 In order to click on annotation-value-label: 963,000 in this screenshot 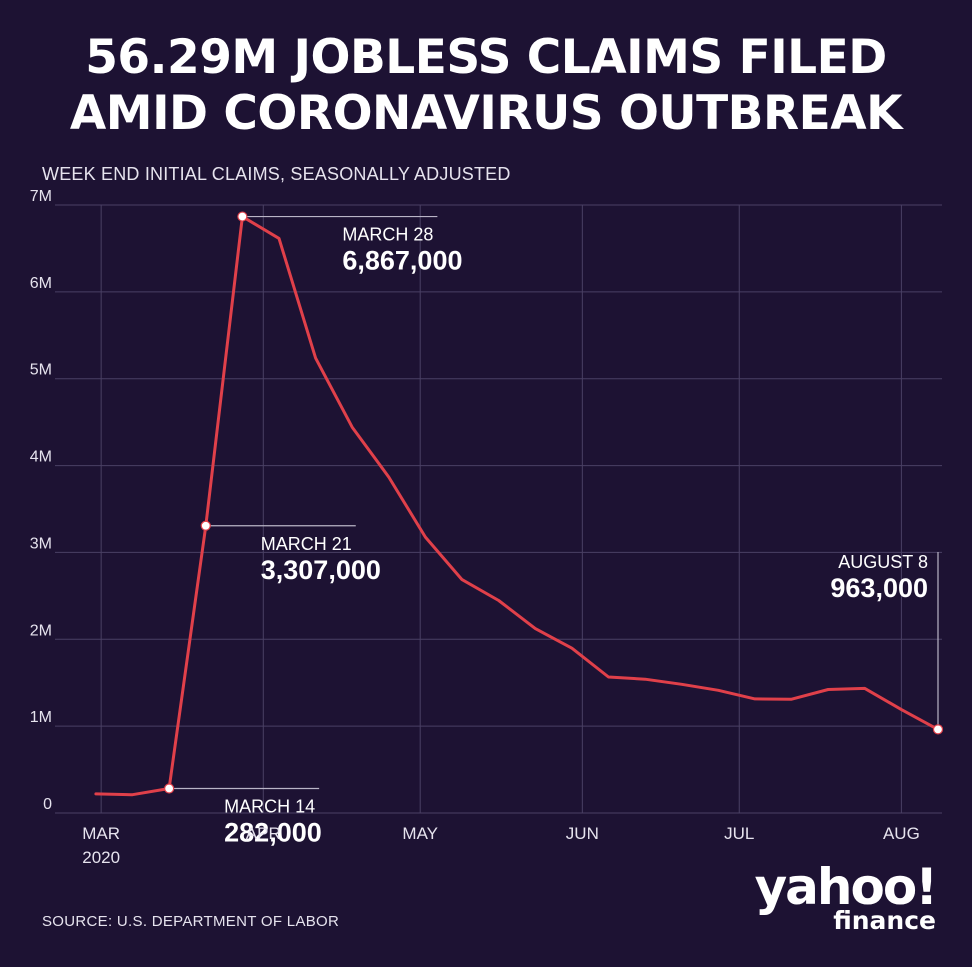, I will do `click(879, 588)`.